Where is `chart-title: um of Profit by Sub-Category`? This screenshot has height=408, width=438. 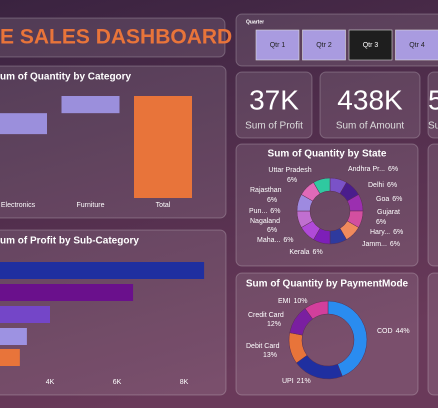 chart-title: um of Profit by Sub-Category is located at coordinates (69, 241).